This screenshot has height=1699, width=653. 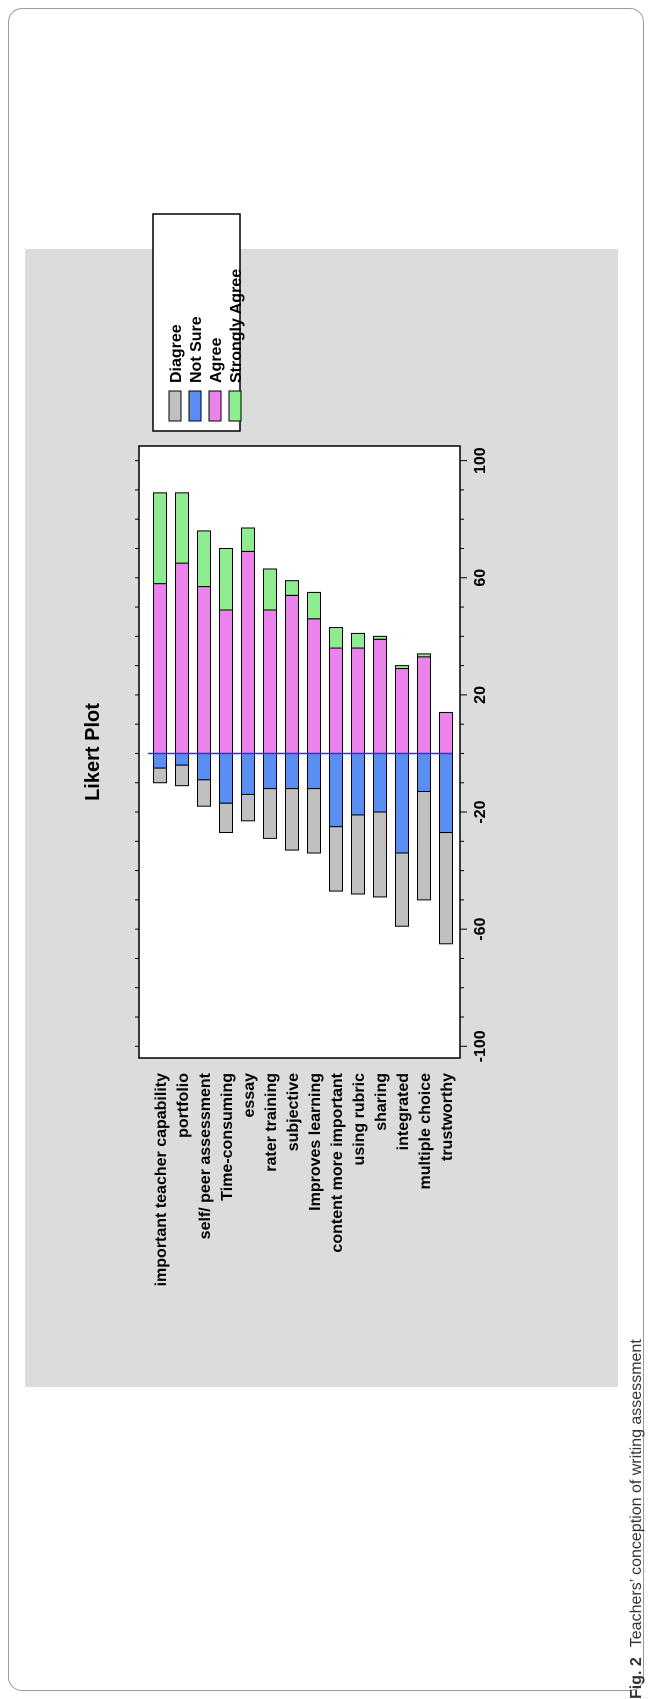 What do you see at coordinates (480, 695) in the screenshot?
I see `axis-tick-label: 20` at bounding box center [480, 695].